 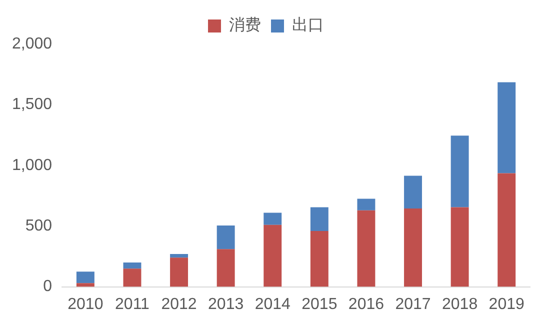 I want to click on y-tick-label: 2,000, so click(x=32, y=43).